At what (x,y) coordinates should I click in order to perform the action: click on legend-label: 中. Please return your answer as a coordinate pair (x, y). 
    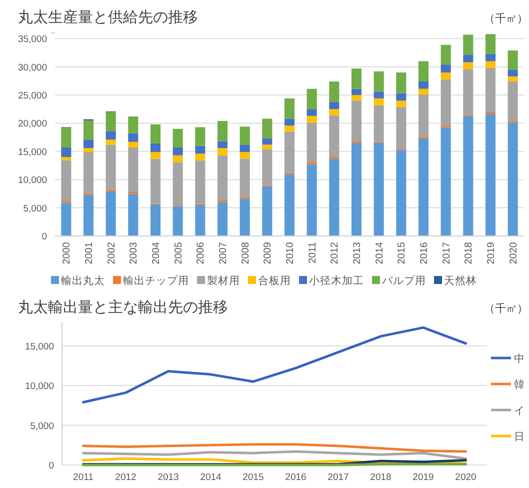
    Looking at the image, I should click on (519, 358).